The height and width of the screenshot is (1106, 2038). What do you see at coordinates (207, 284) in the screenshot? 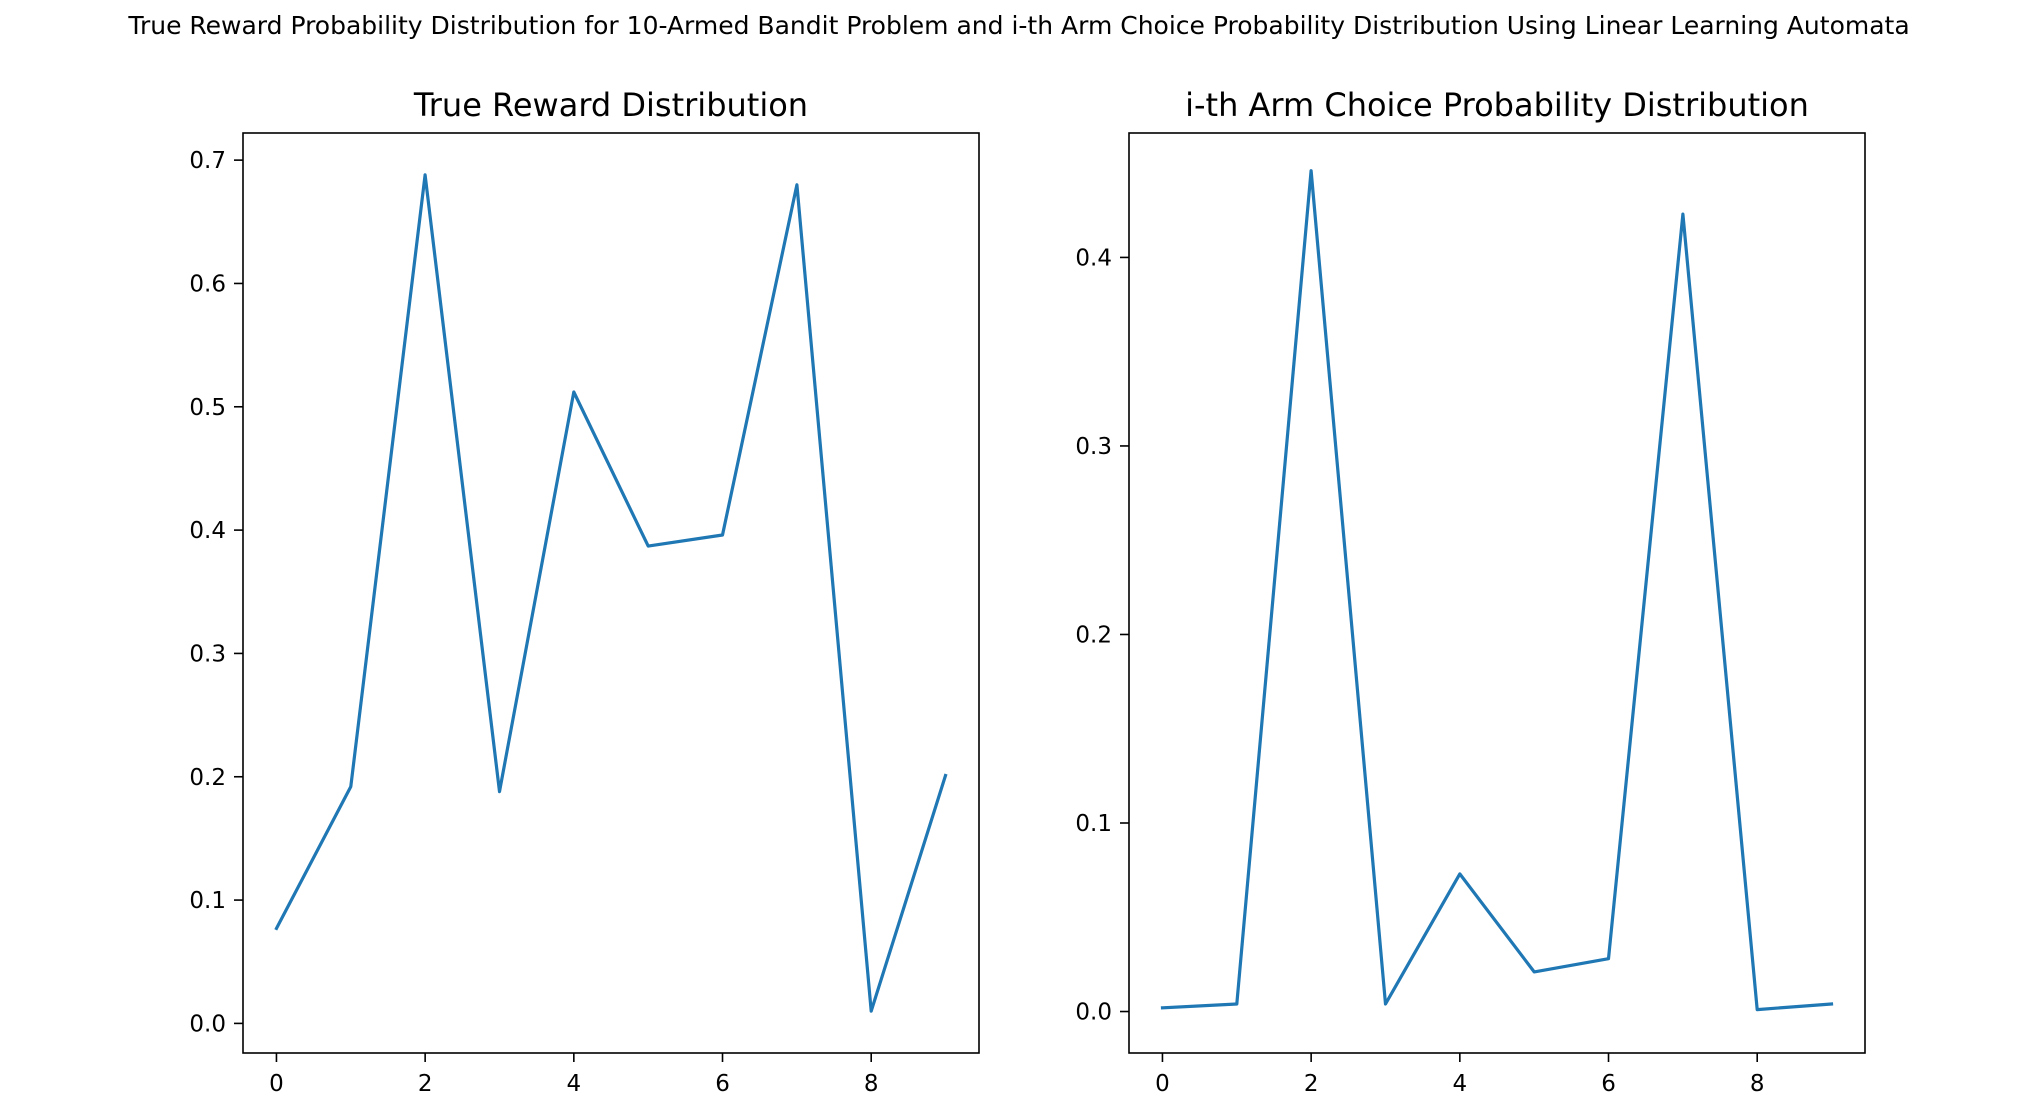
I see `y-tick-label: 0.6` at bounding box center [207, 284].